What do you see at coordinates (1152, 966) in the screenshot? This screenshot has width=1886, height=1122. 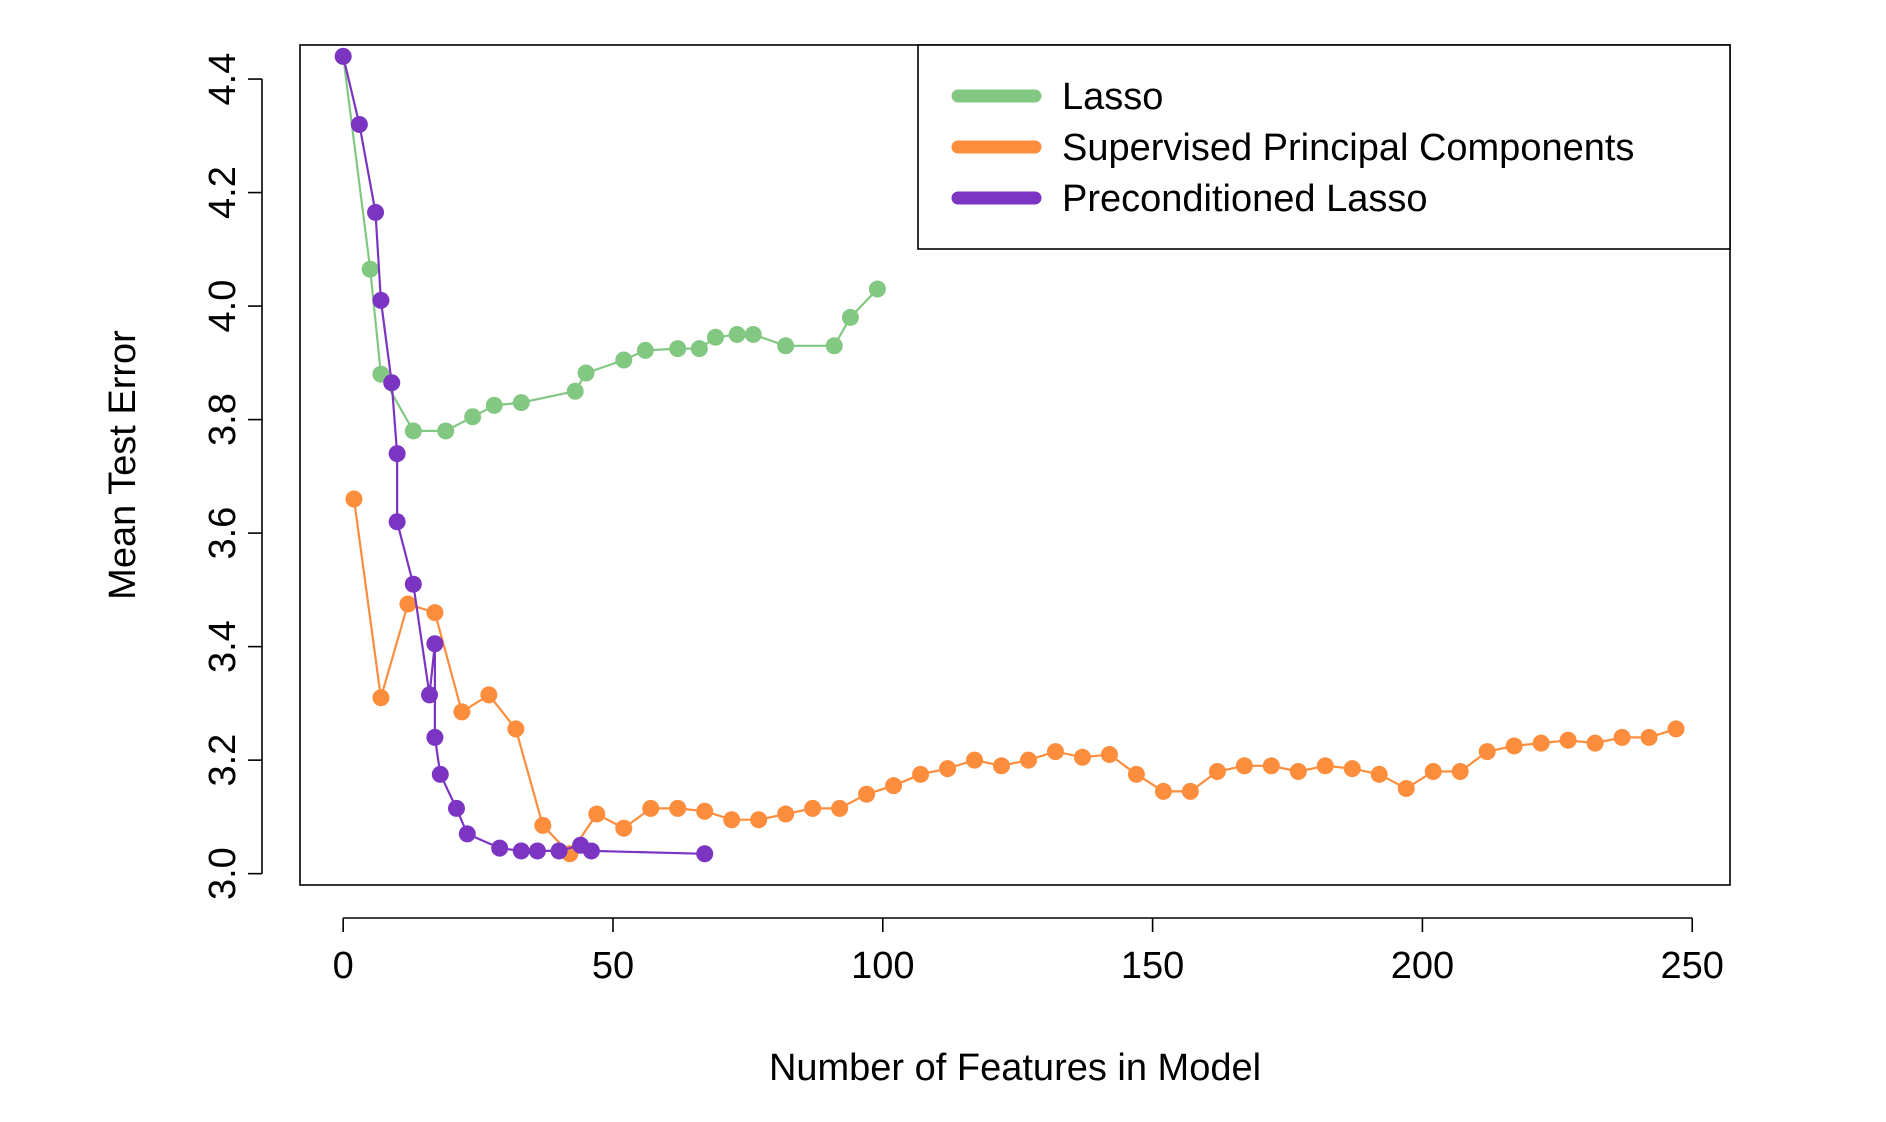 I see `x-tick-label: 150` at bounding box center [1152, 966].